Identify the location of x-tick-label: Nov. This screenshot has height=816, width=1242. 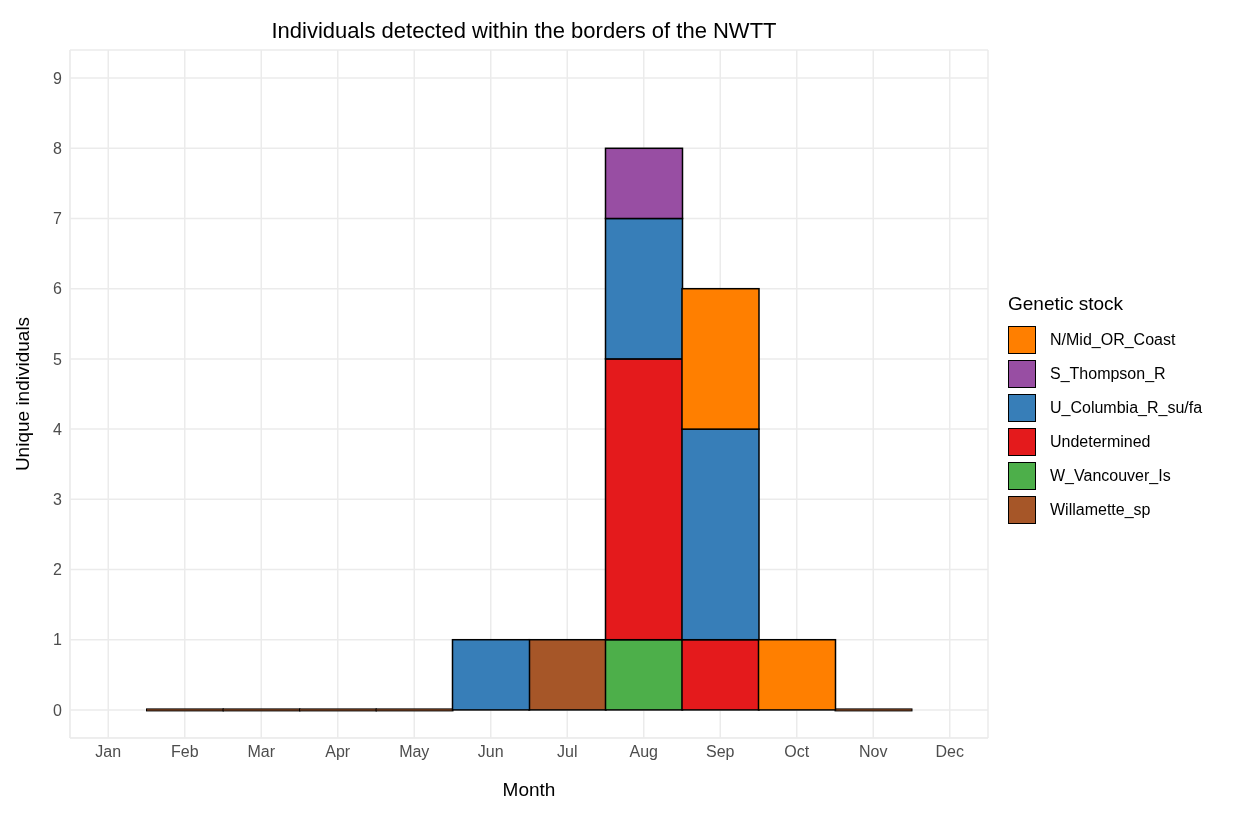
(873, 752).